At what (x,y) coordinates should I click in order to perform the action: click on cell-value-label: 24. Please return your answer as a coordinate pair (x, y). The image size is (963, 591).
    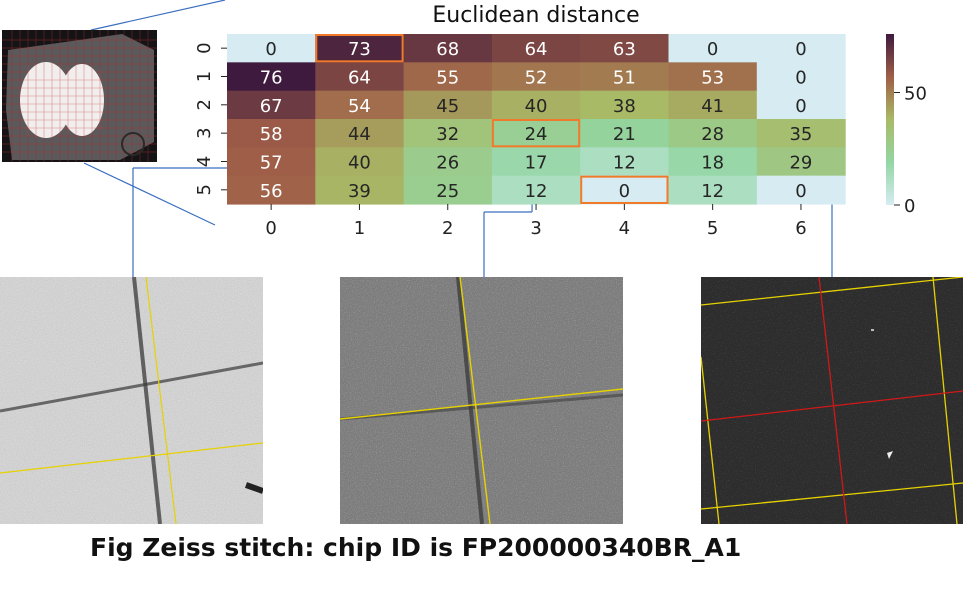
    Looking at the image, I should click on (536, 134).